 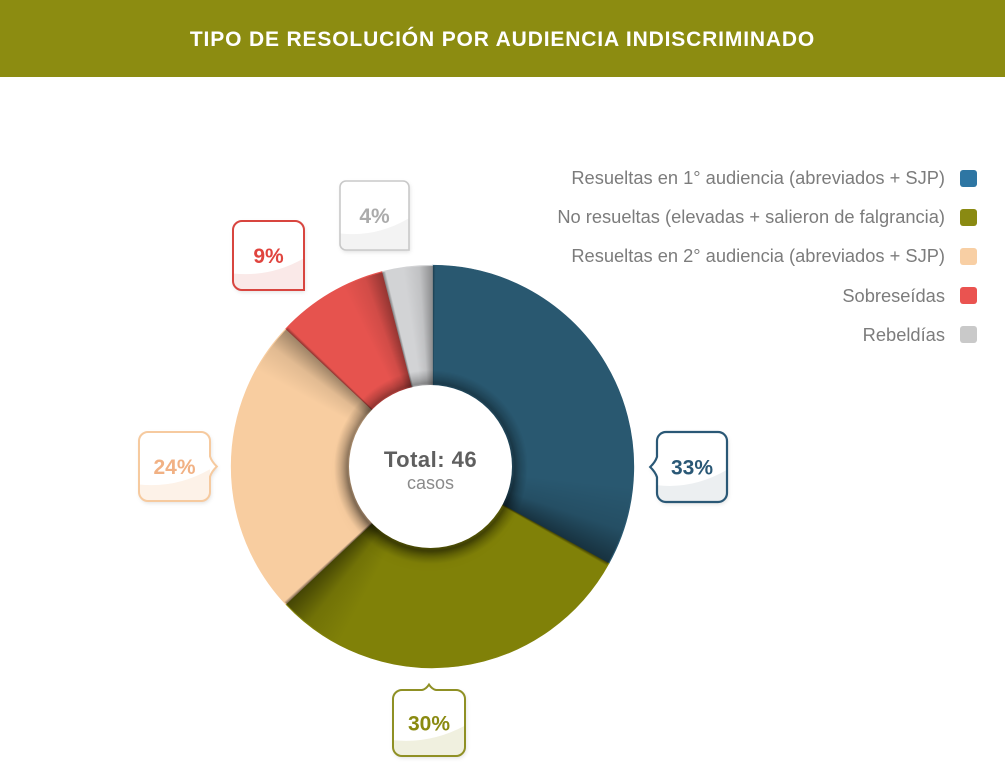 What do you see at coordinates (429, 724) in the screenshot?
I see `svg-text: 30%` at bounding box center [429, 724].